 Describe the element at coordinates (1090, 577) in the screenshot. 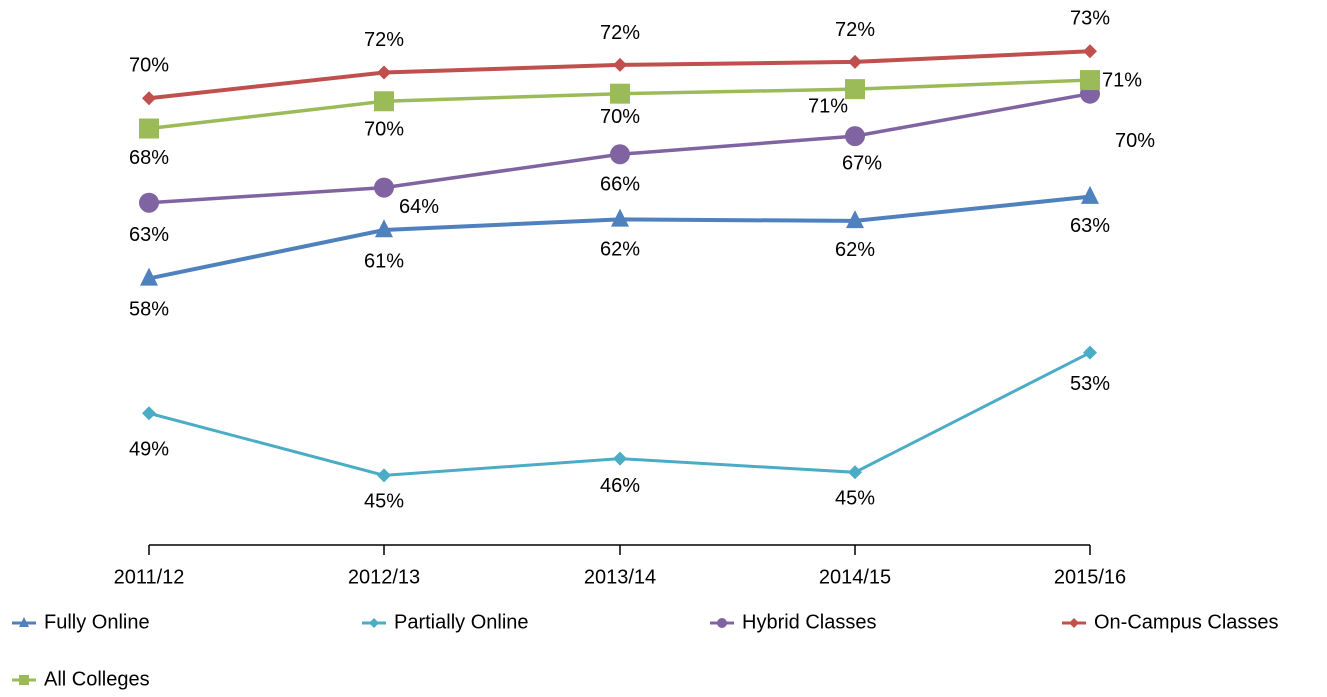

I see `x-tick-label: 2015/16` at that location.